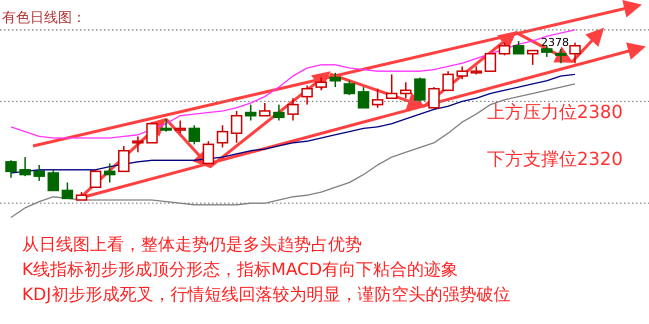  Describe the element at coordinates (555, 159) in the screenshot. I see `annotation: 下方支撑位2320` at that location.